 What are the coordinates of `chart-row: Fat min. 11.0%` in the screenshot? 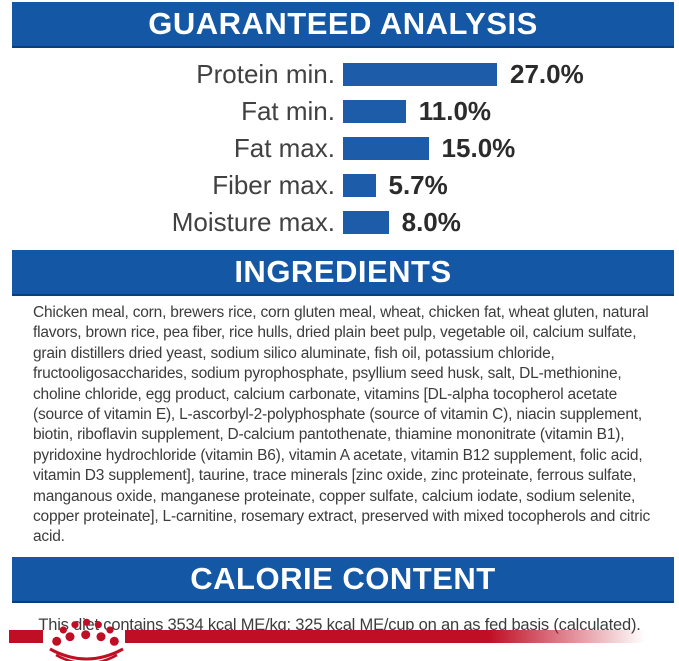 It's located at (339, 111).